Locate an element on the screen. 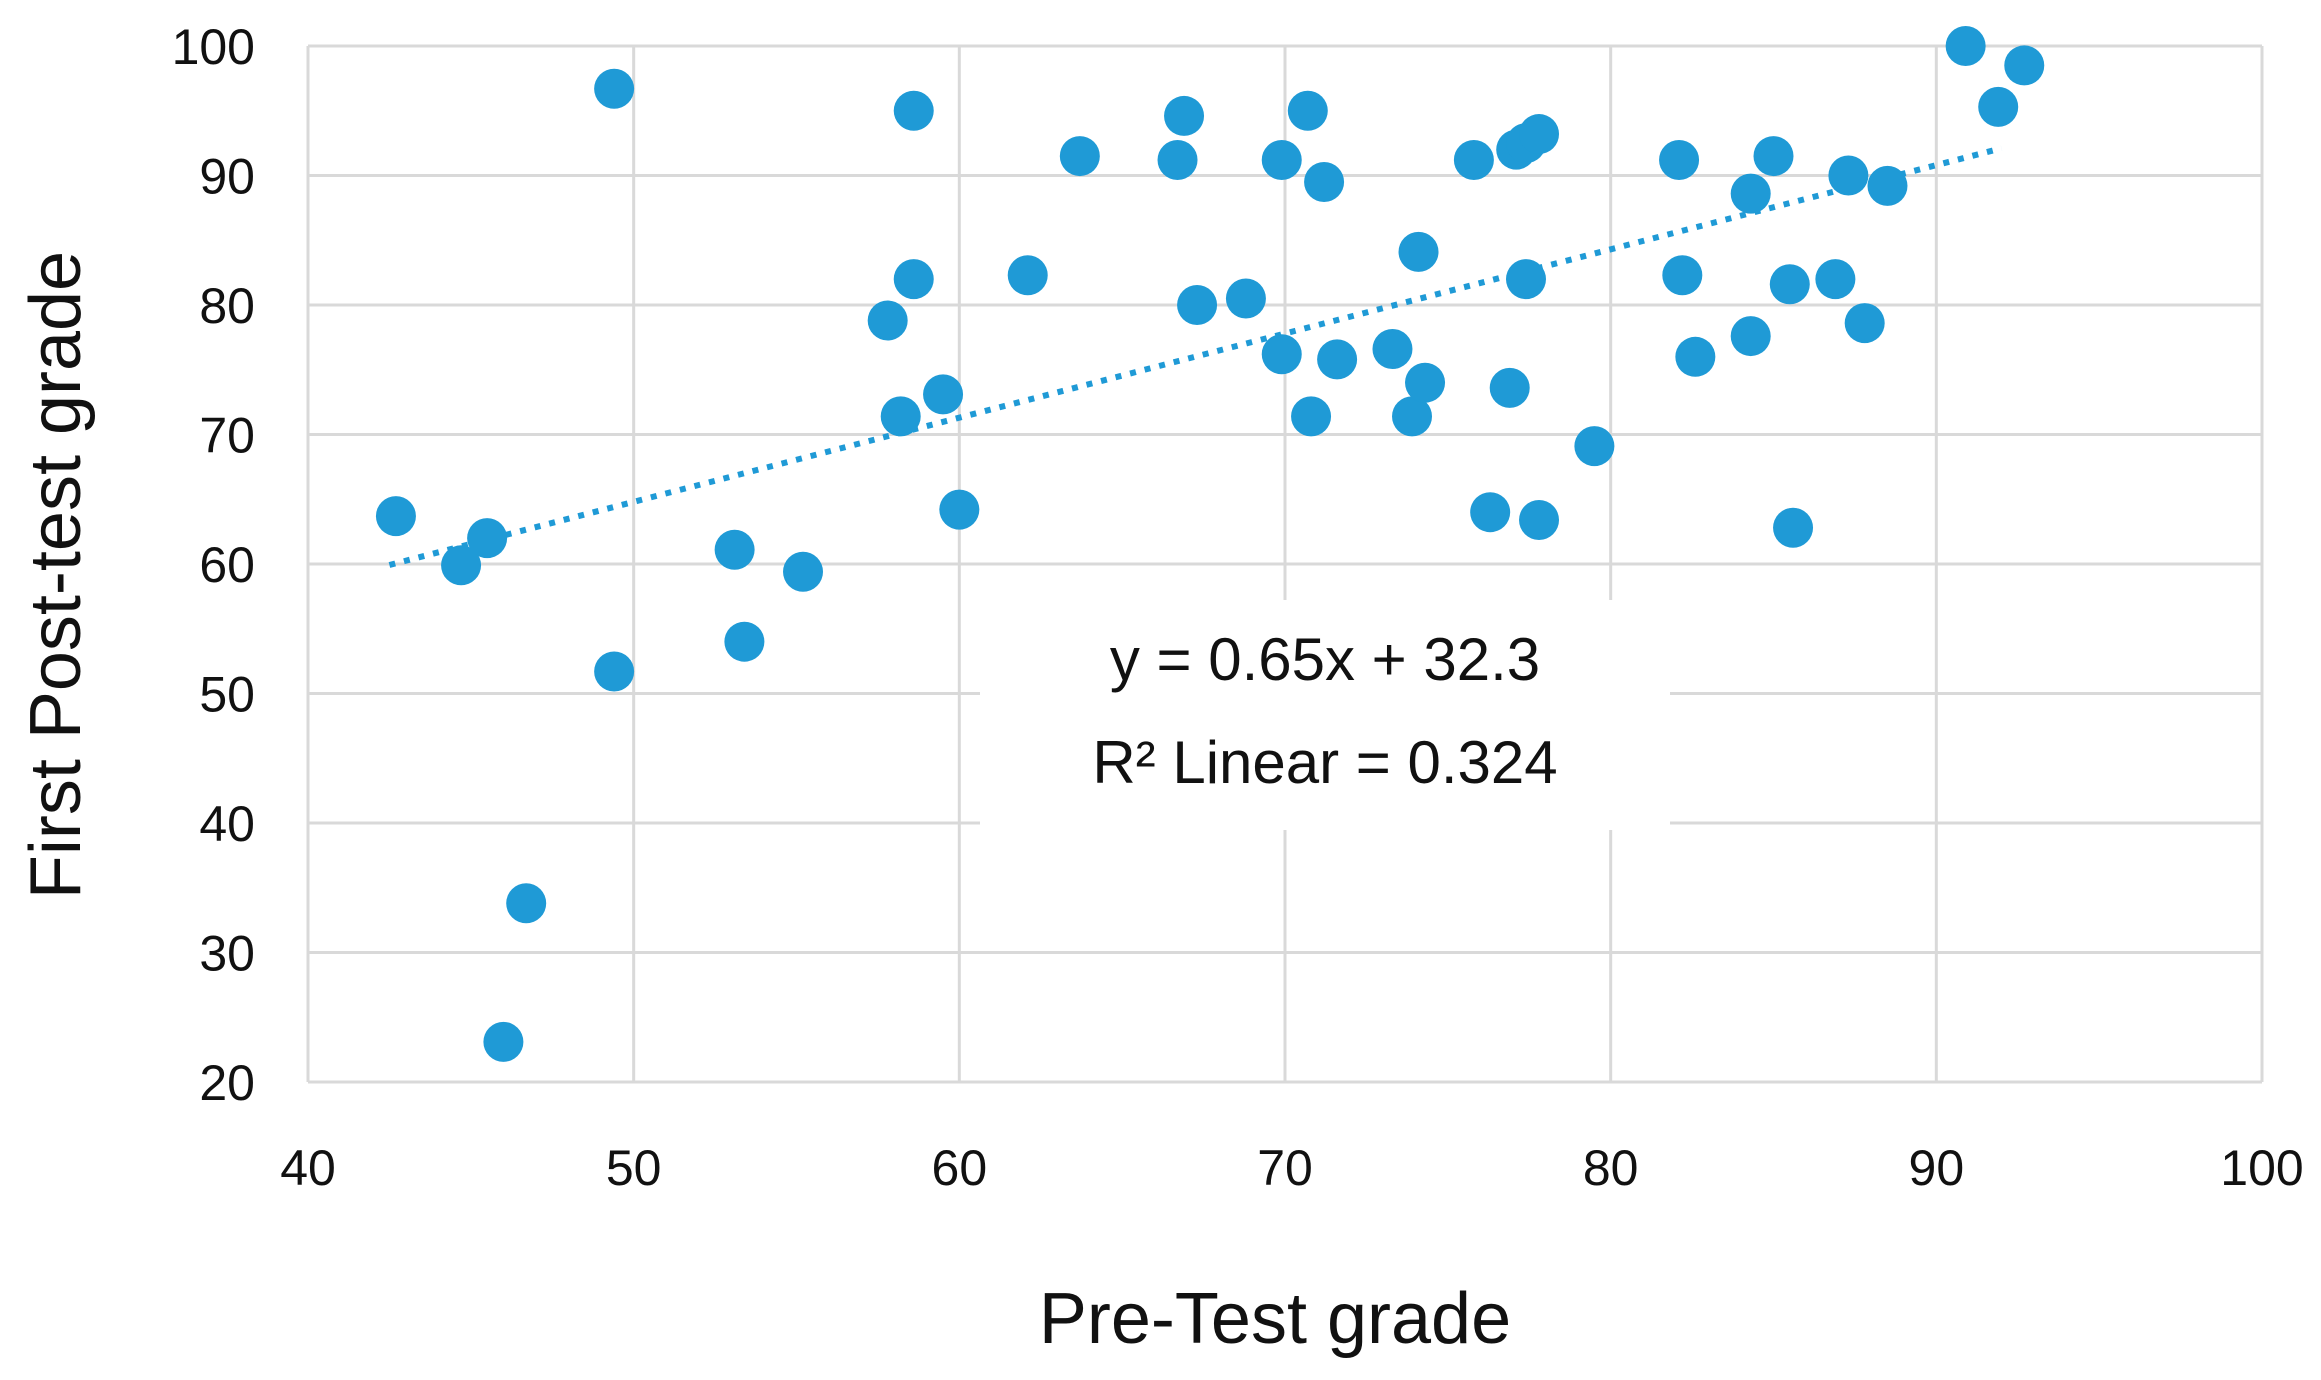 The width and height of the screenshot is (2321, 1380). x-tick-label-4: 80 is located at coordinates (1611, 1168).